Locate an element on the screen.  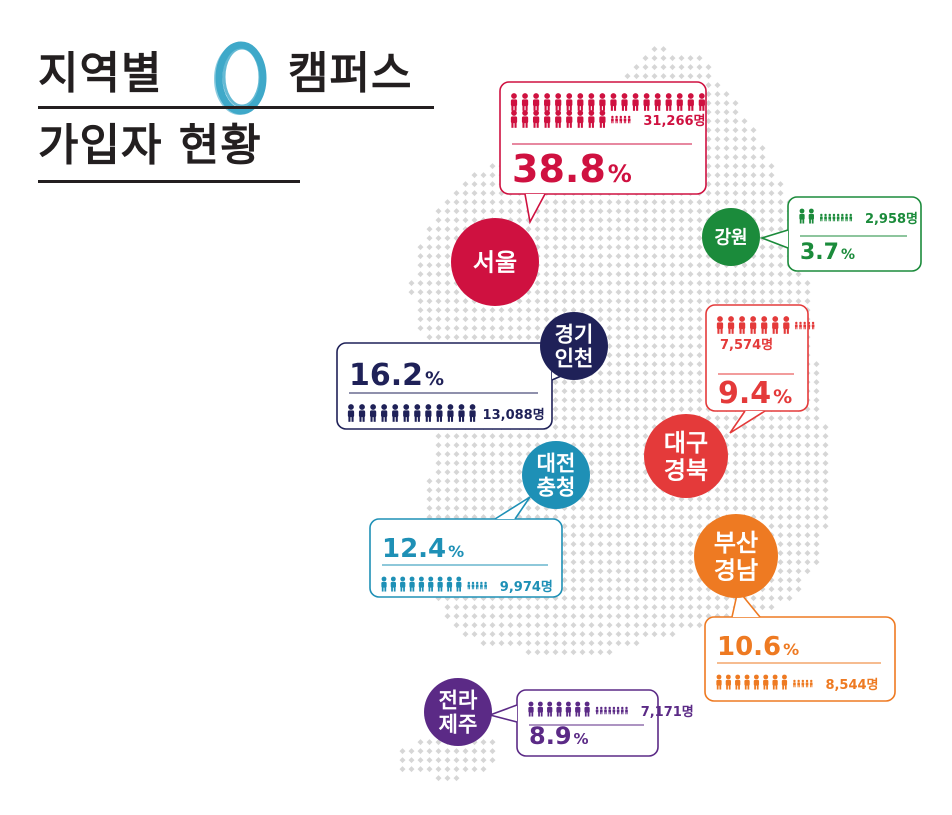
region-seoul: 서울 31,266명 38.8% is located at coordinates (579, 193).